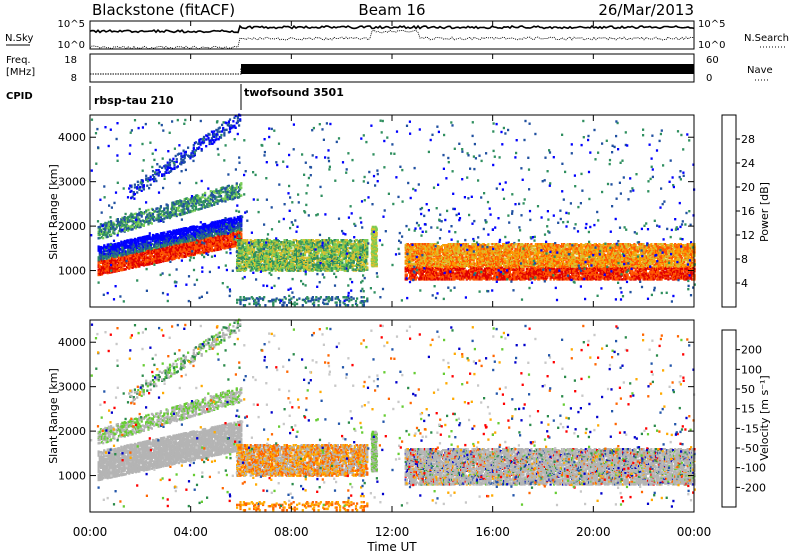 The image size is (800, 554). I want to click on date-title: 26/Mar/2013, so click(646, 10).